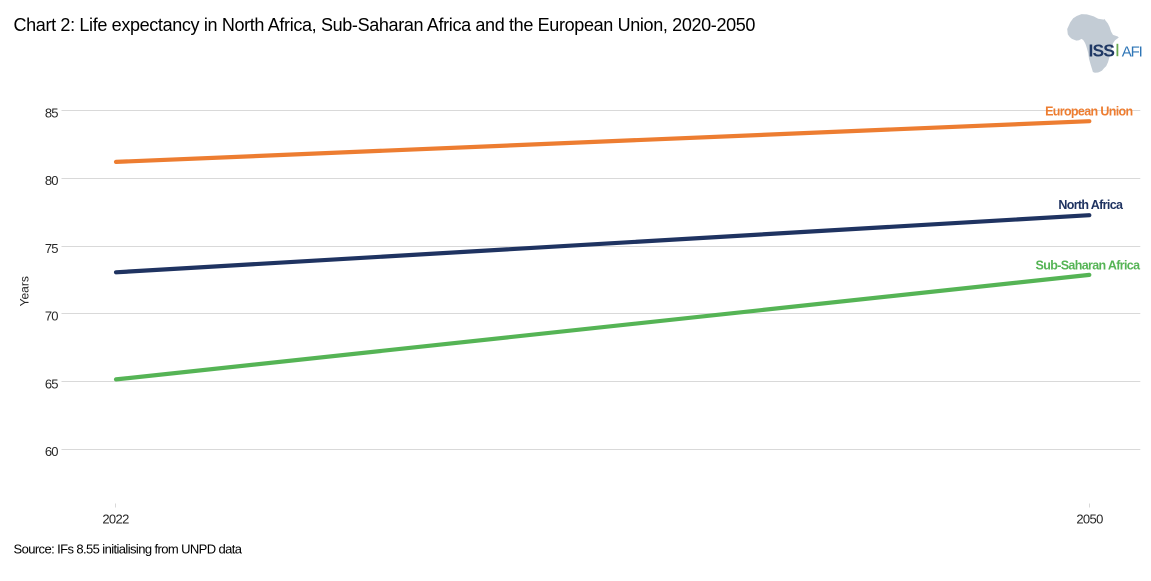  Describe the element at coordinates (51, 316) in the screenshot. I see `svg-text: 70` at that location.